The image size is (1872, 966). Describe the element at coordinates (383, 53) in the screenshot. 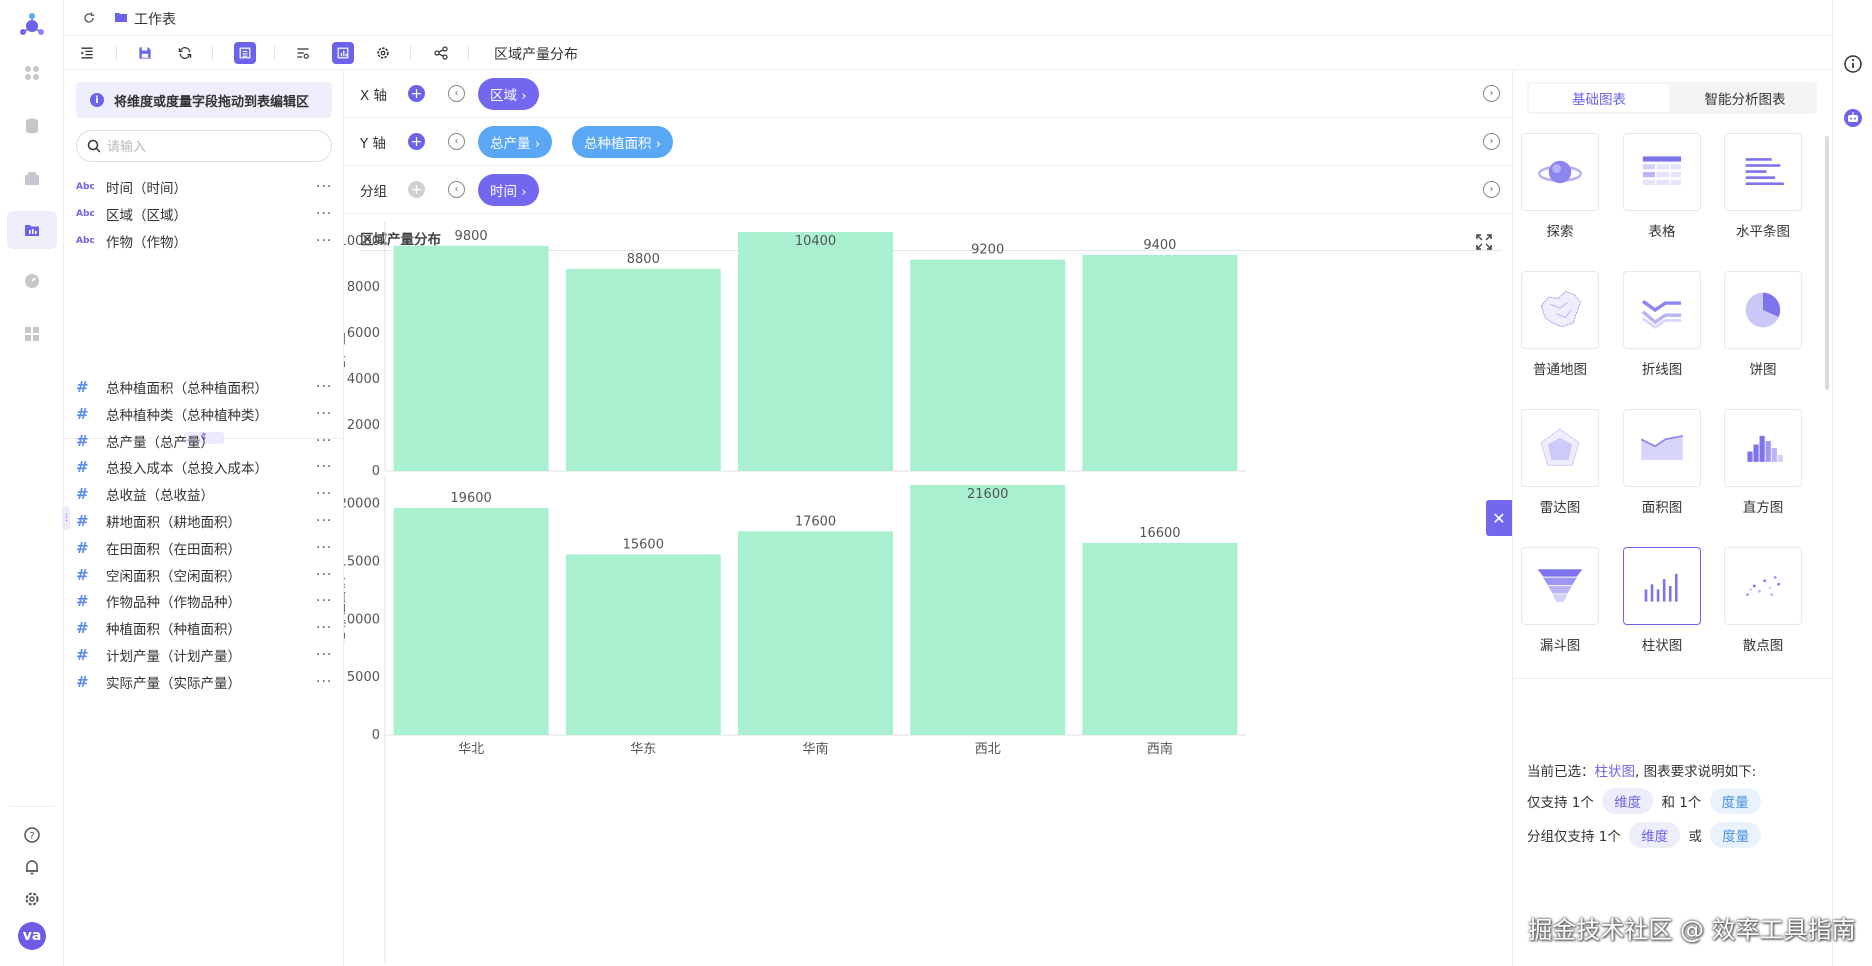

I see `style-settings-icon` at that location.